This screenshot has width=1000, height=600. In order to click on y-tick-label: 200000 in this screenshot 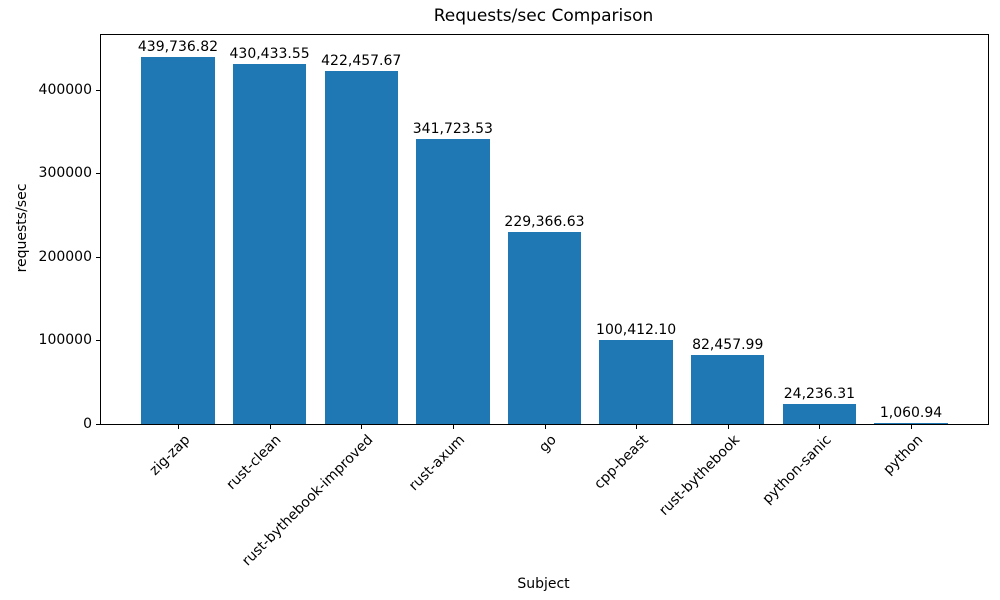, I will do `click(65, 256)`.